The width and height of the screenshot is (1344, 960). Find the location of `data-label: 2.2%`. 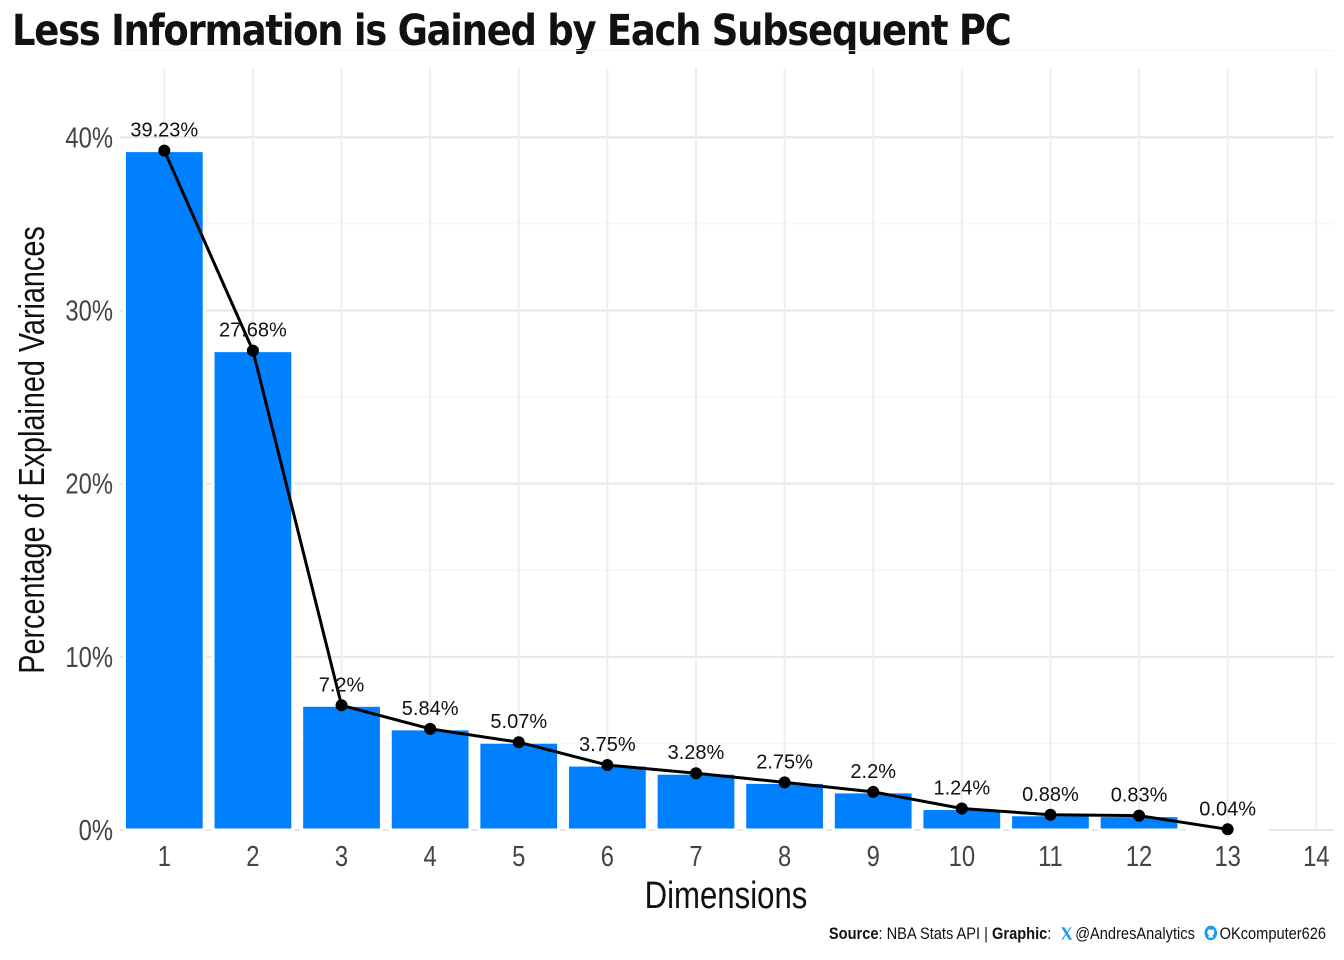

data-label: 2.2% is located at coordinates (873, 772).